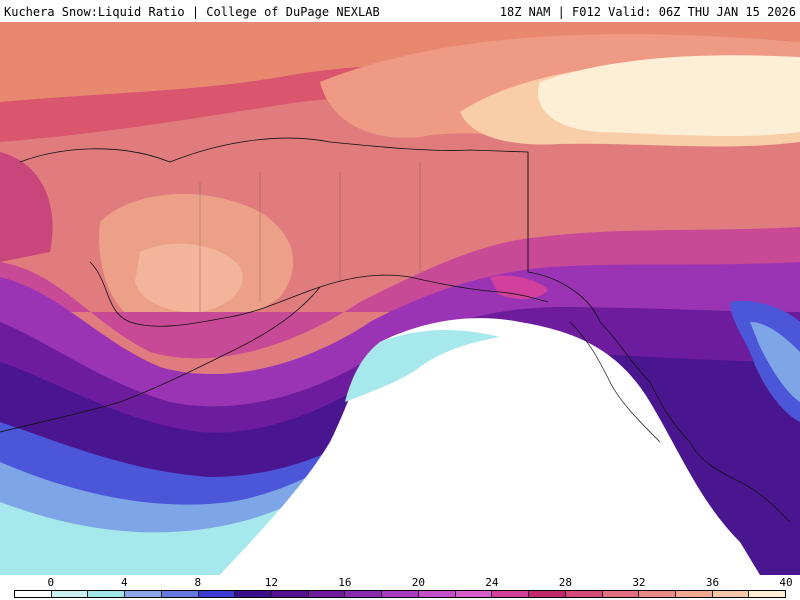  What do you see at coordinates (712, 582) in the screenshot?
I see `colorbar-tick-label: 36` at bounding box center [712, 582].